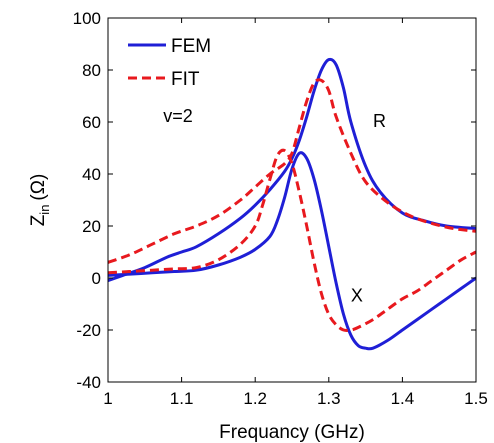  What do you see at coordinates (178, 116) in the screenshot?
I see `annotation-label: v=2` at bounding box center [178, 116].